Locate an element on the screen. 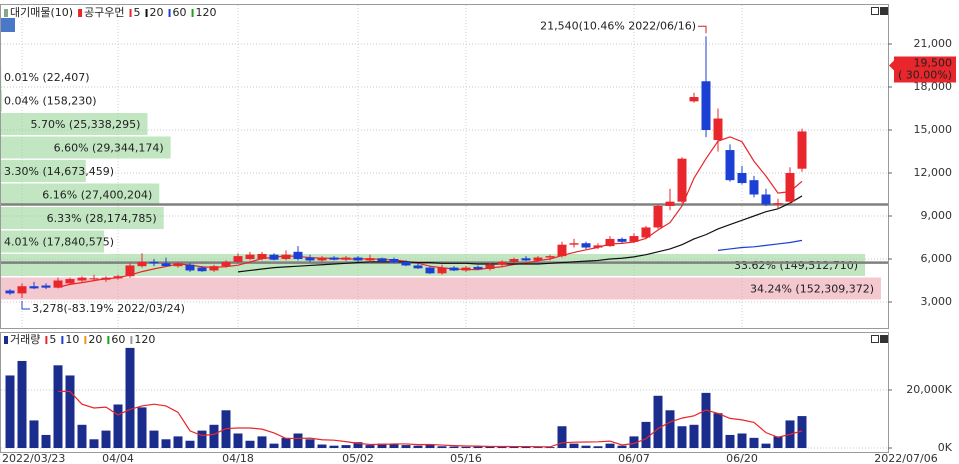 This screenshot has height=464, width=959. profile-label: 34.24% (152,309,372) is located at coordinates (812, 289).